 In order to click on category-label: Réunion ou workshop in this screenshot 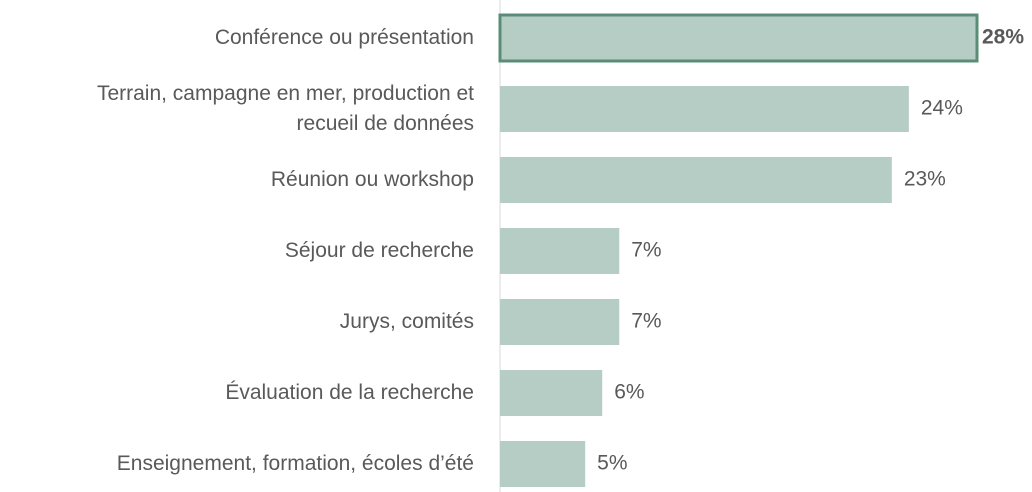, I will do `click(372, 179)`.